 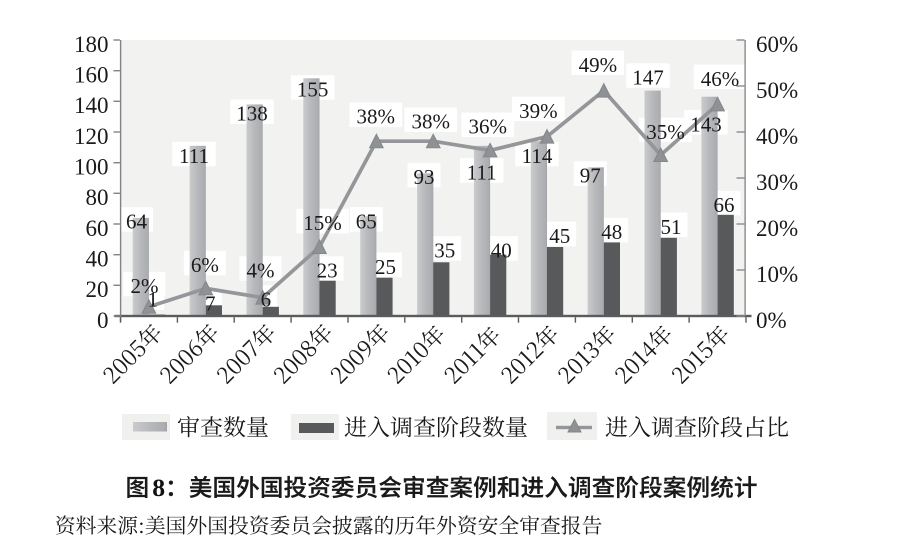 What do you see at coordinates (777, 182) in the screenshot?
I see `svg-text: 30%` at bounding box center [777, 182].